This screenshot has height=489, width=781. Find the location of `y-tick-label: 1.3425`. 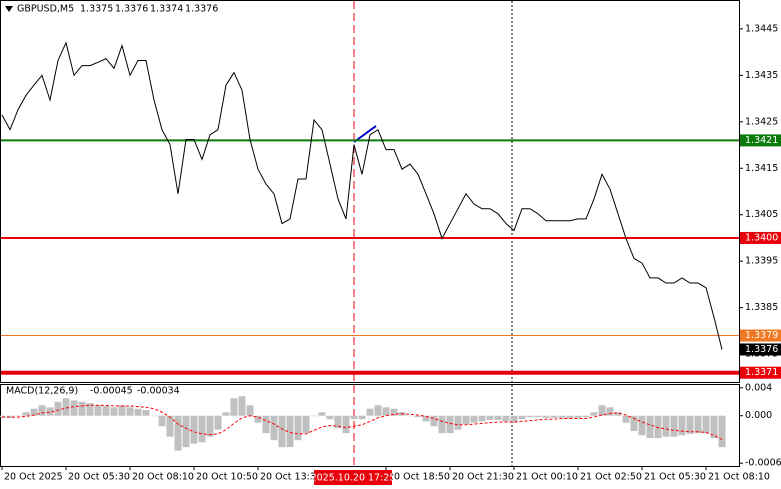

y-tick-label: 1.3425 is located at coordinates (761, 121).